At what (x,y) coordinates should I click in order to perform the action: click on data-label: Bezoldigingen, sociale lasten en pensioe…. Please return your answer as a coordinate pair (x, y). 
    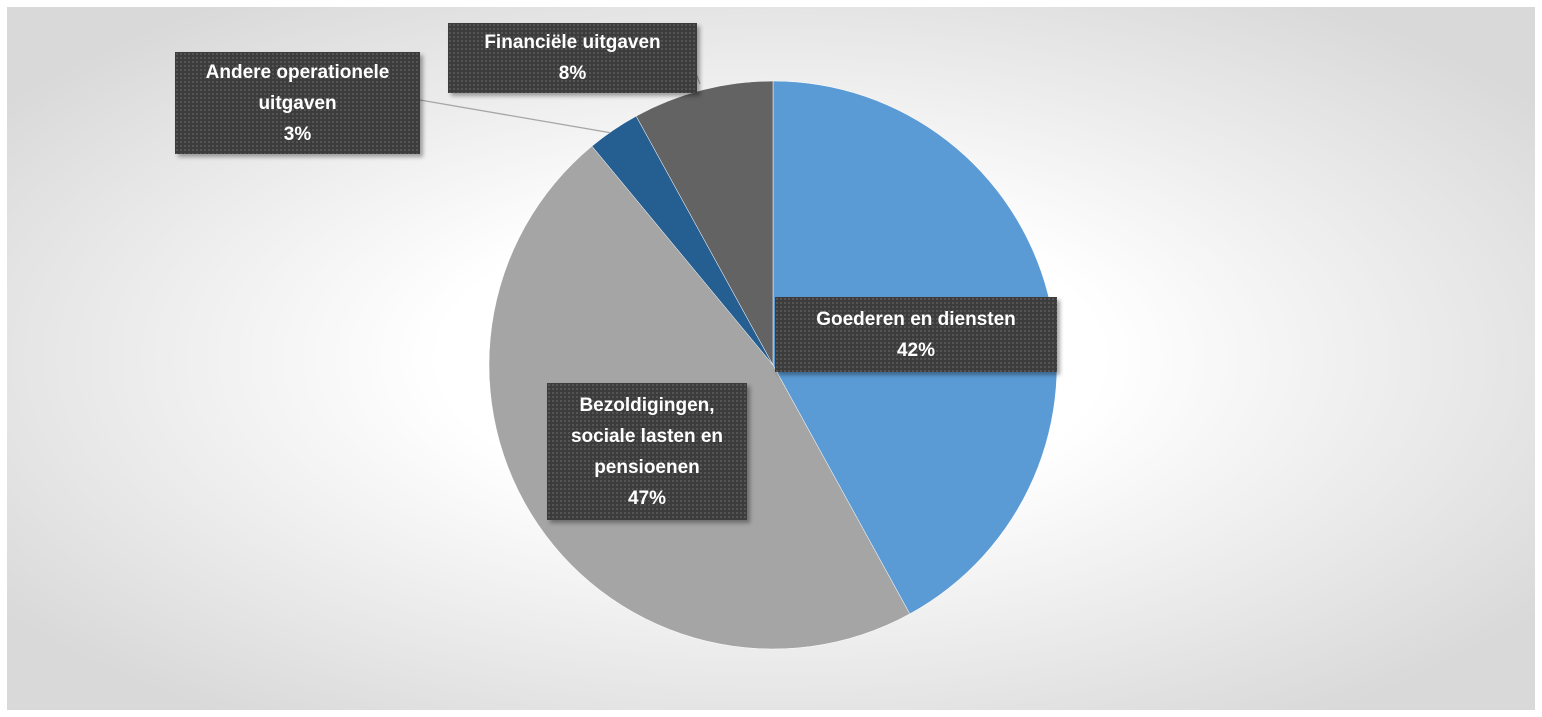
    Looking at the image, I should click on (647, 451).